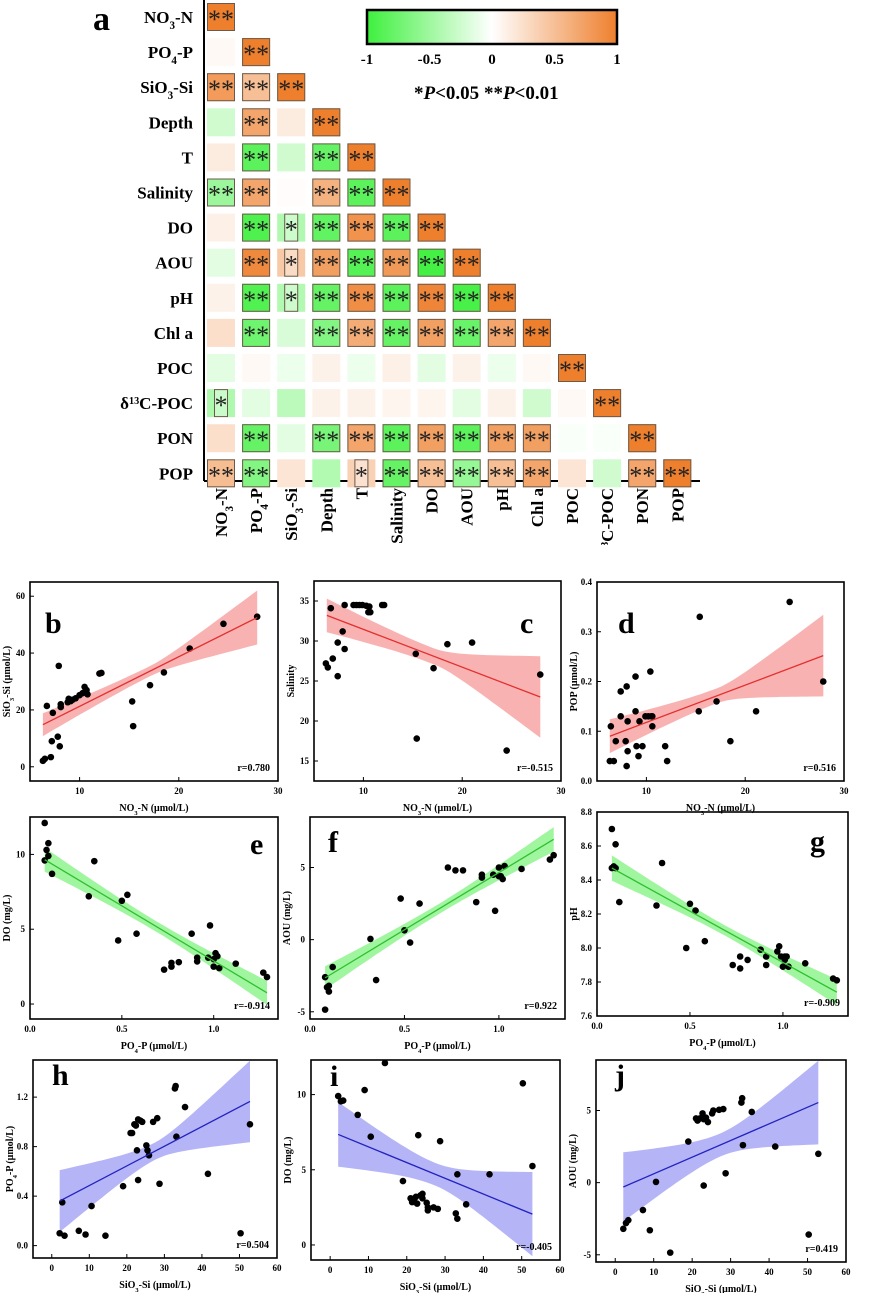 The width and height of the screenshot is (871, 1293). What do you see at coordinates (716, 696) in the screenshot?
I see `regression-line` at bounding box center [716, 696].